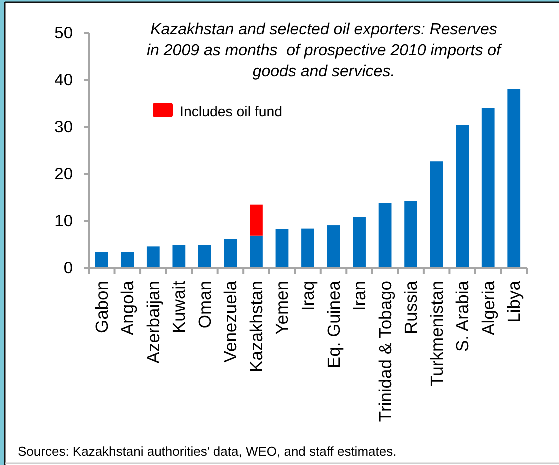  I want to click on y-tick-label: 0, so click(68, 268).